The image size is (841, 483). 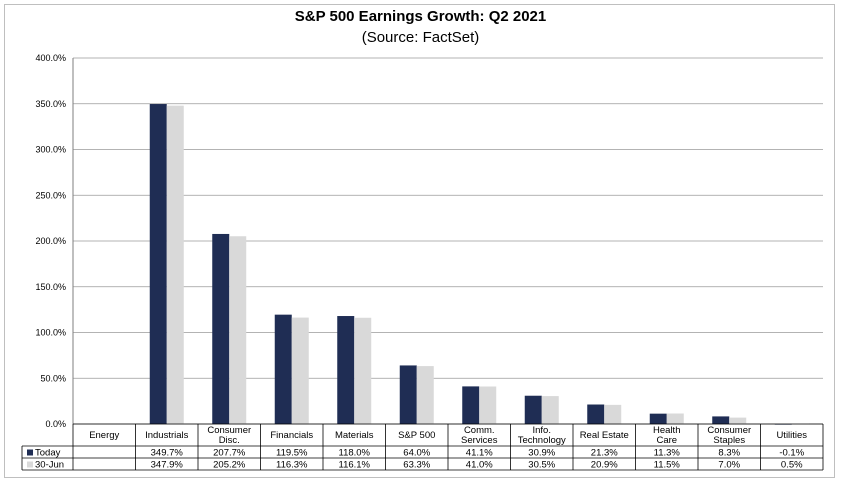 I want to click on table-value: 30.9%, so click(x=541, y=453).